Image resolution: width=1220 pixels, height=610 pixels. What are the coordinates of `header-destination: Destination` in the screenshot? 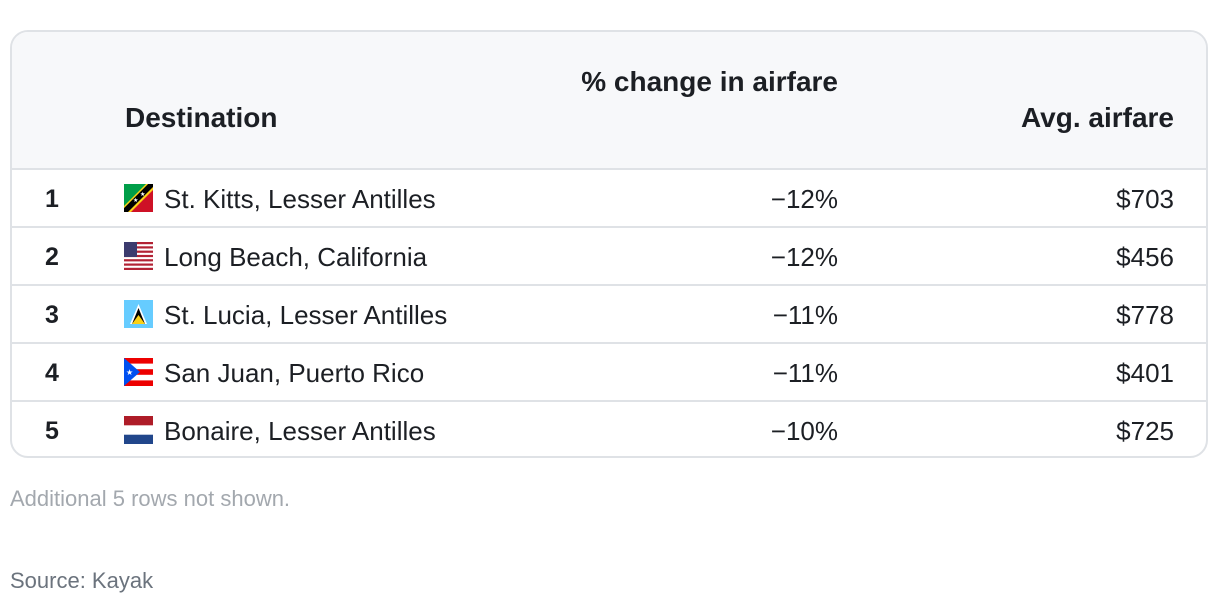 It's located at (201, 117).